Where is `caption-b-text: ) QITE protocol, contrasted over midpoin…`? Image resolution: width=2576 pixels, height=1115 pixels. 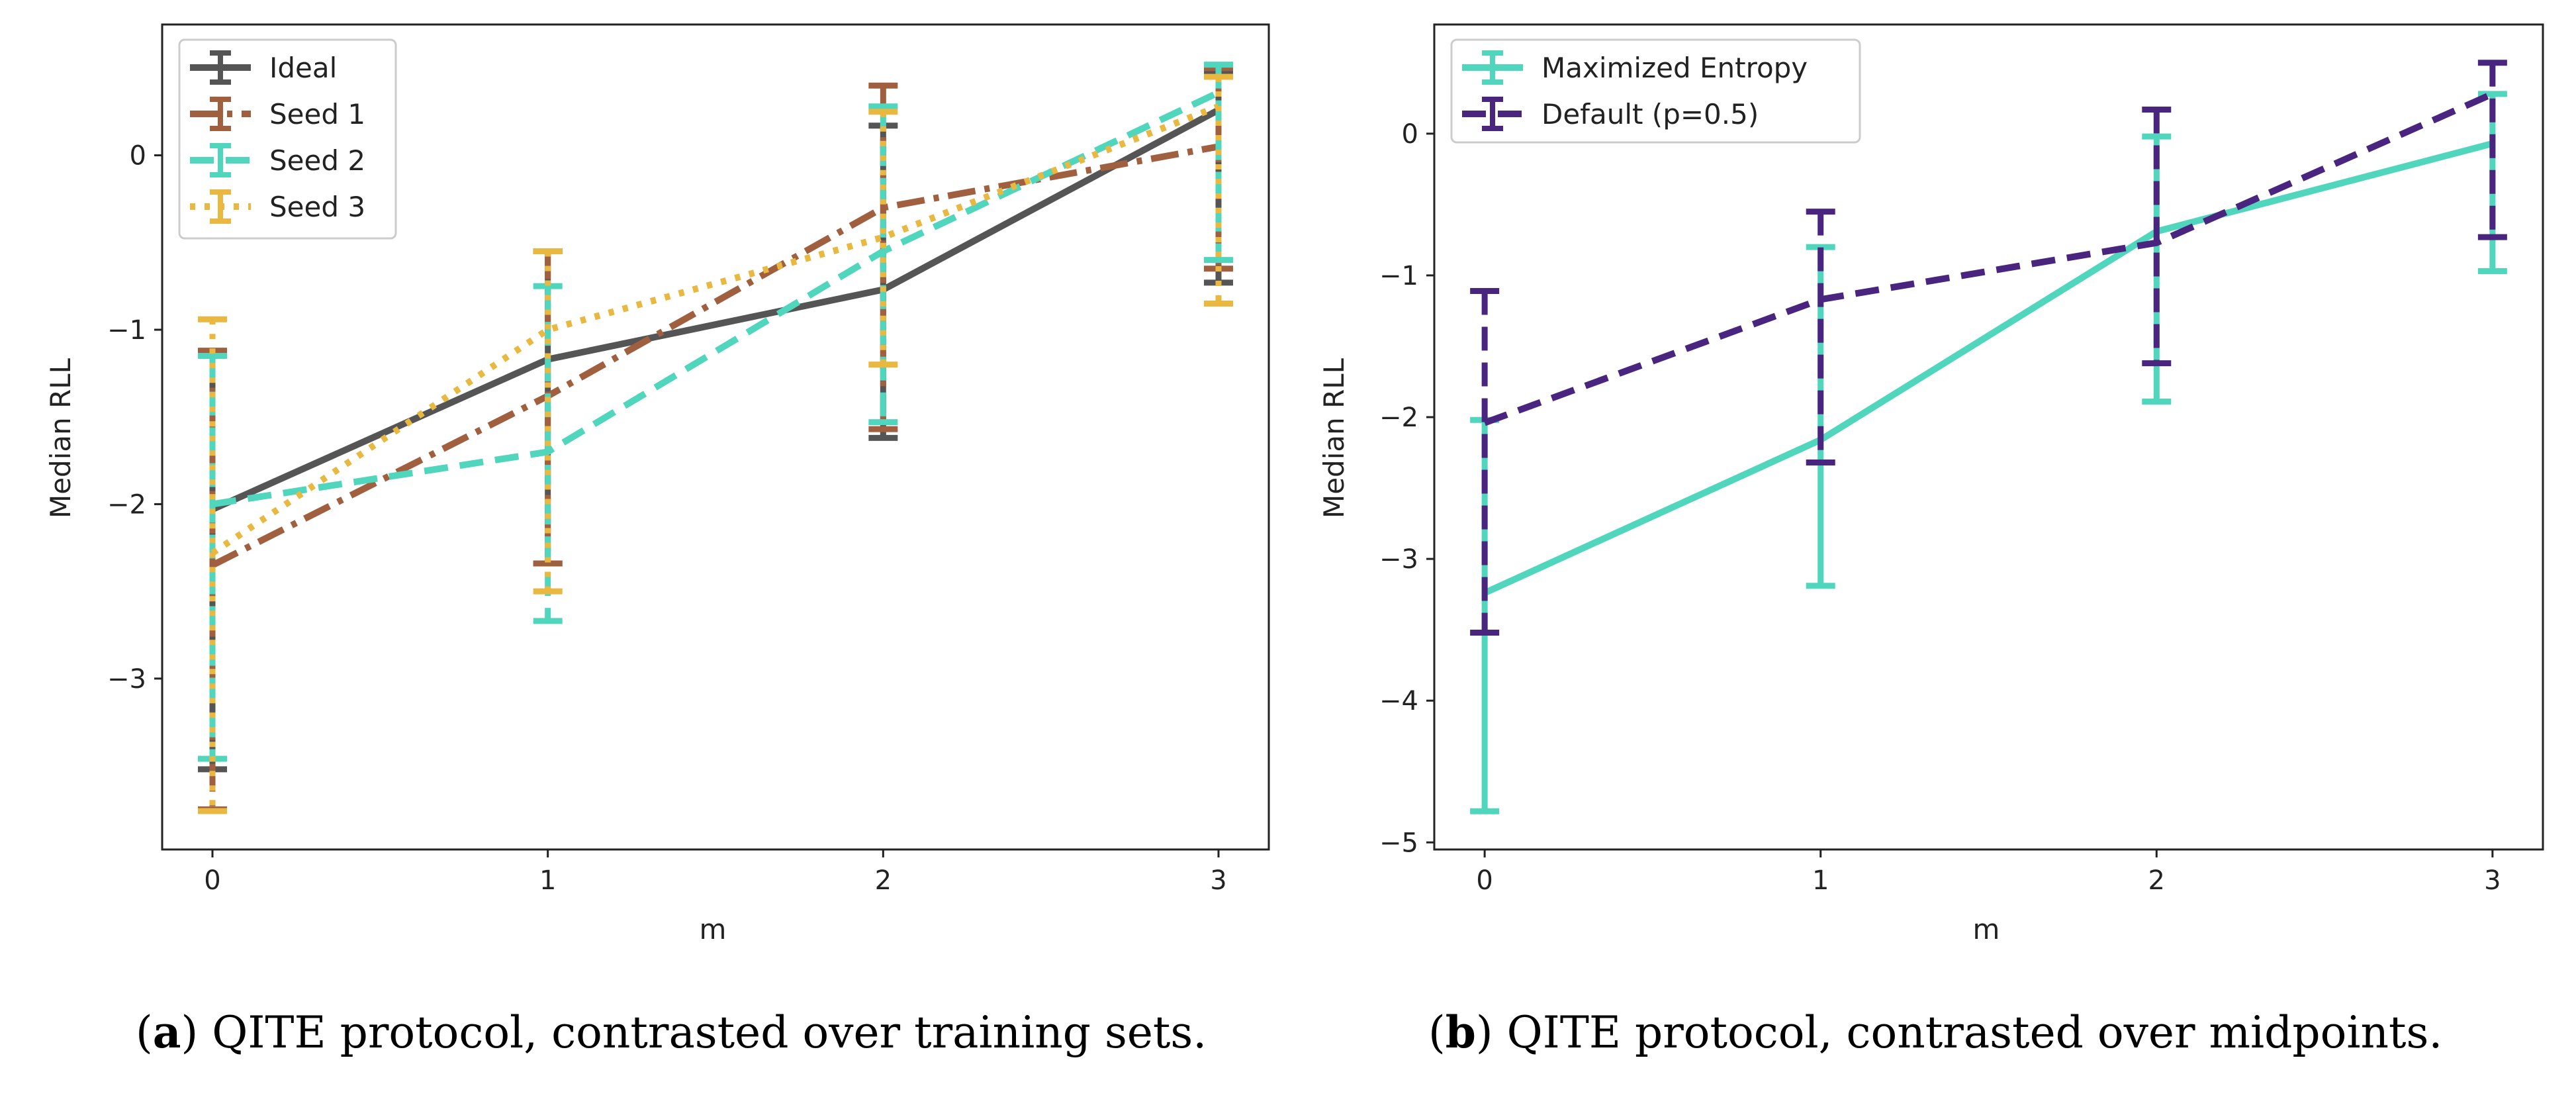
caption-b-text: ) QITE protocol, contrasted over midpoin… is located at coordinates (1959, 1032).